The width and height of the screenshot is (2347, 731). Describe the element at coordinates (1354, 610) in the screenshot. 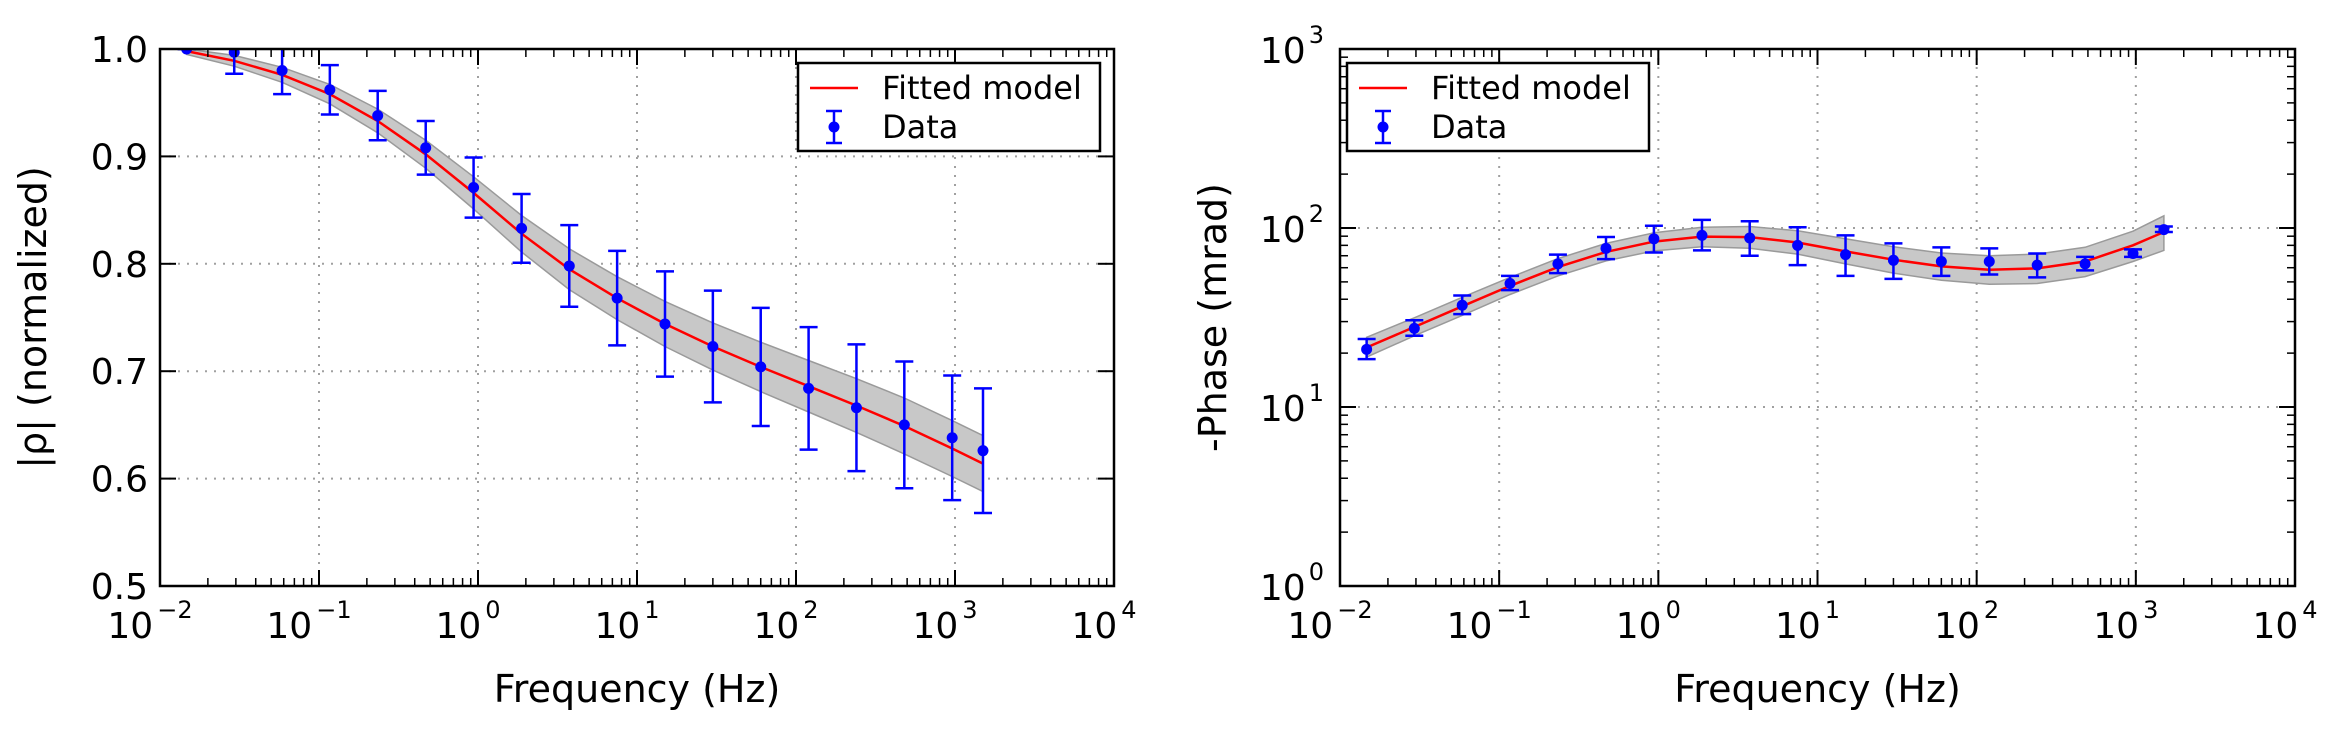

I see `tick-exponent: −2` at that location.